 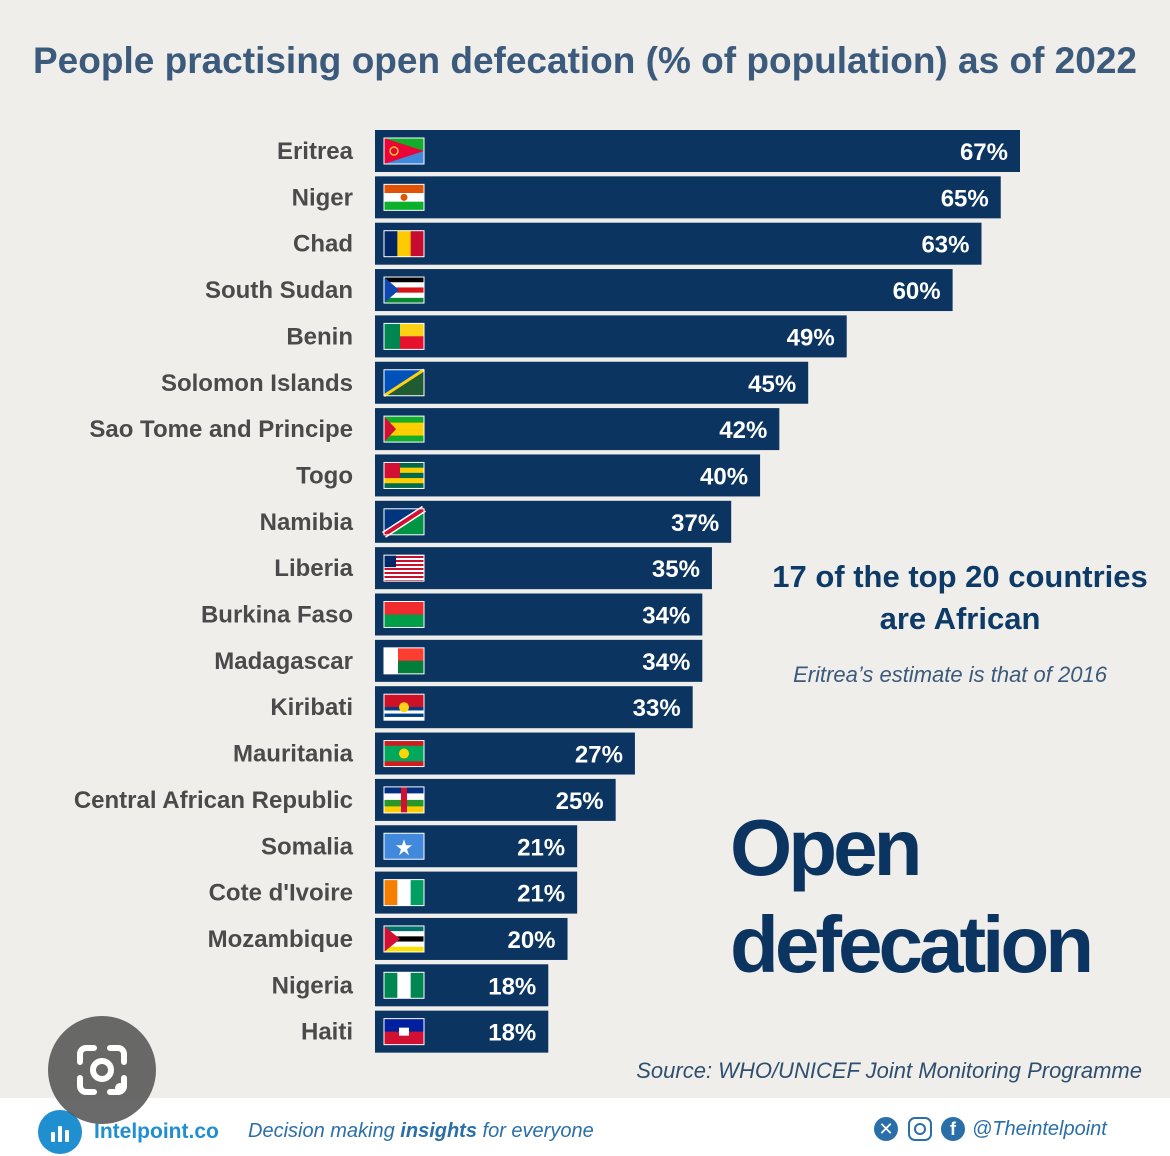 I want to click on value-label: 33%, so click(x=657, y=708).